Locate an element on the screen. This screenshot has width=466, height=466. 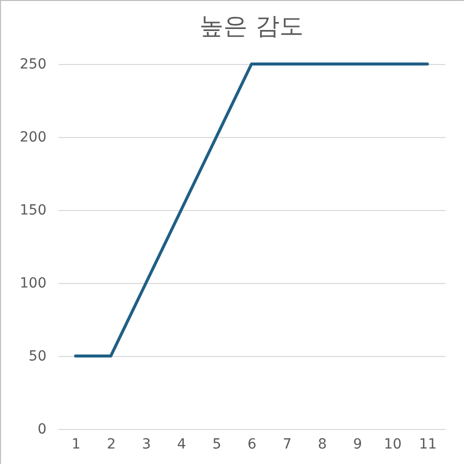
x-tick-label: 5 is located at coordinates (217, 444).